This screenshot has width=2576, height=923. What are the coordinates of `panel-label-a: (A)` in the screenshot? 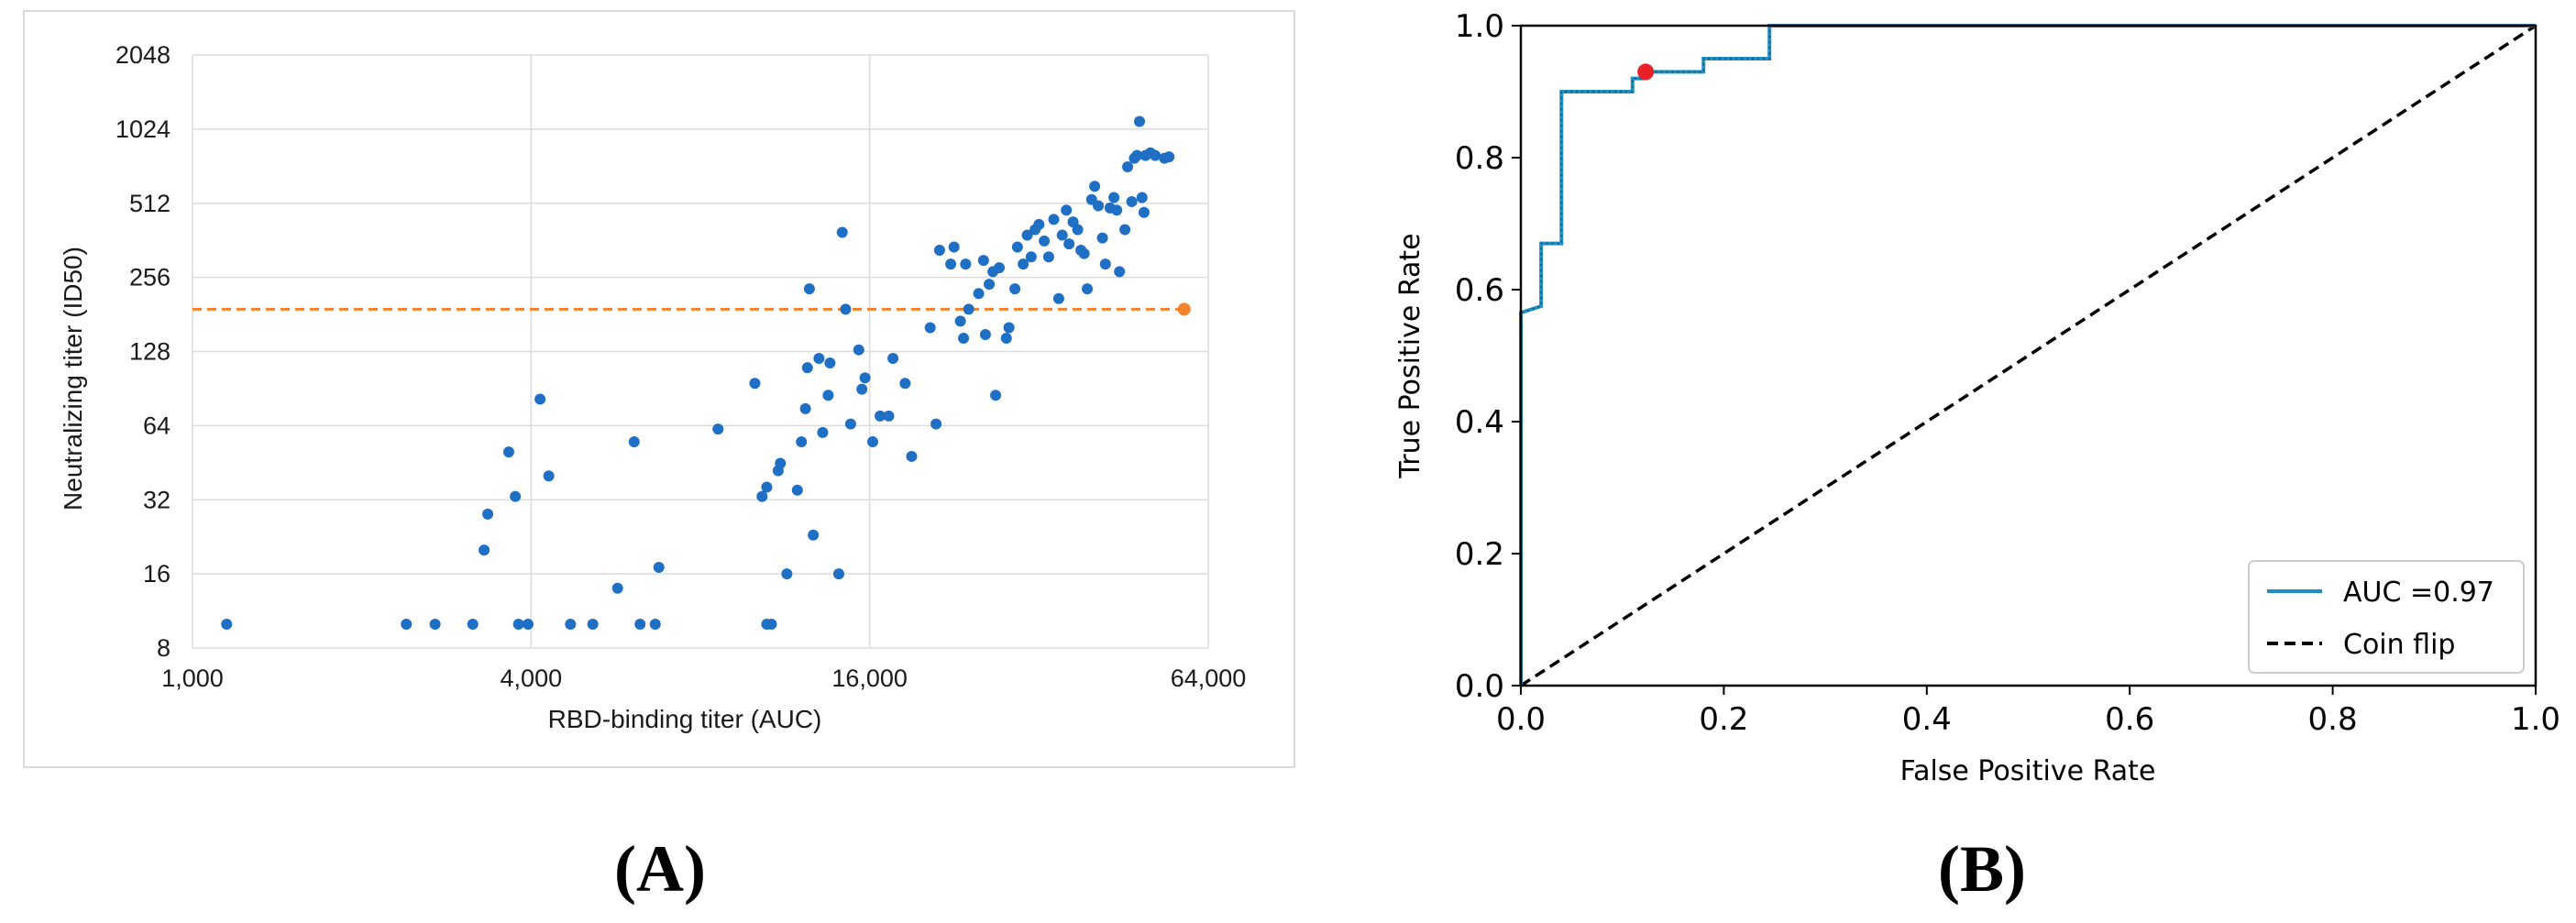 It's located at (660, 869).